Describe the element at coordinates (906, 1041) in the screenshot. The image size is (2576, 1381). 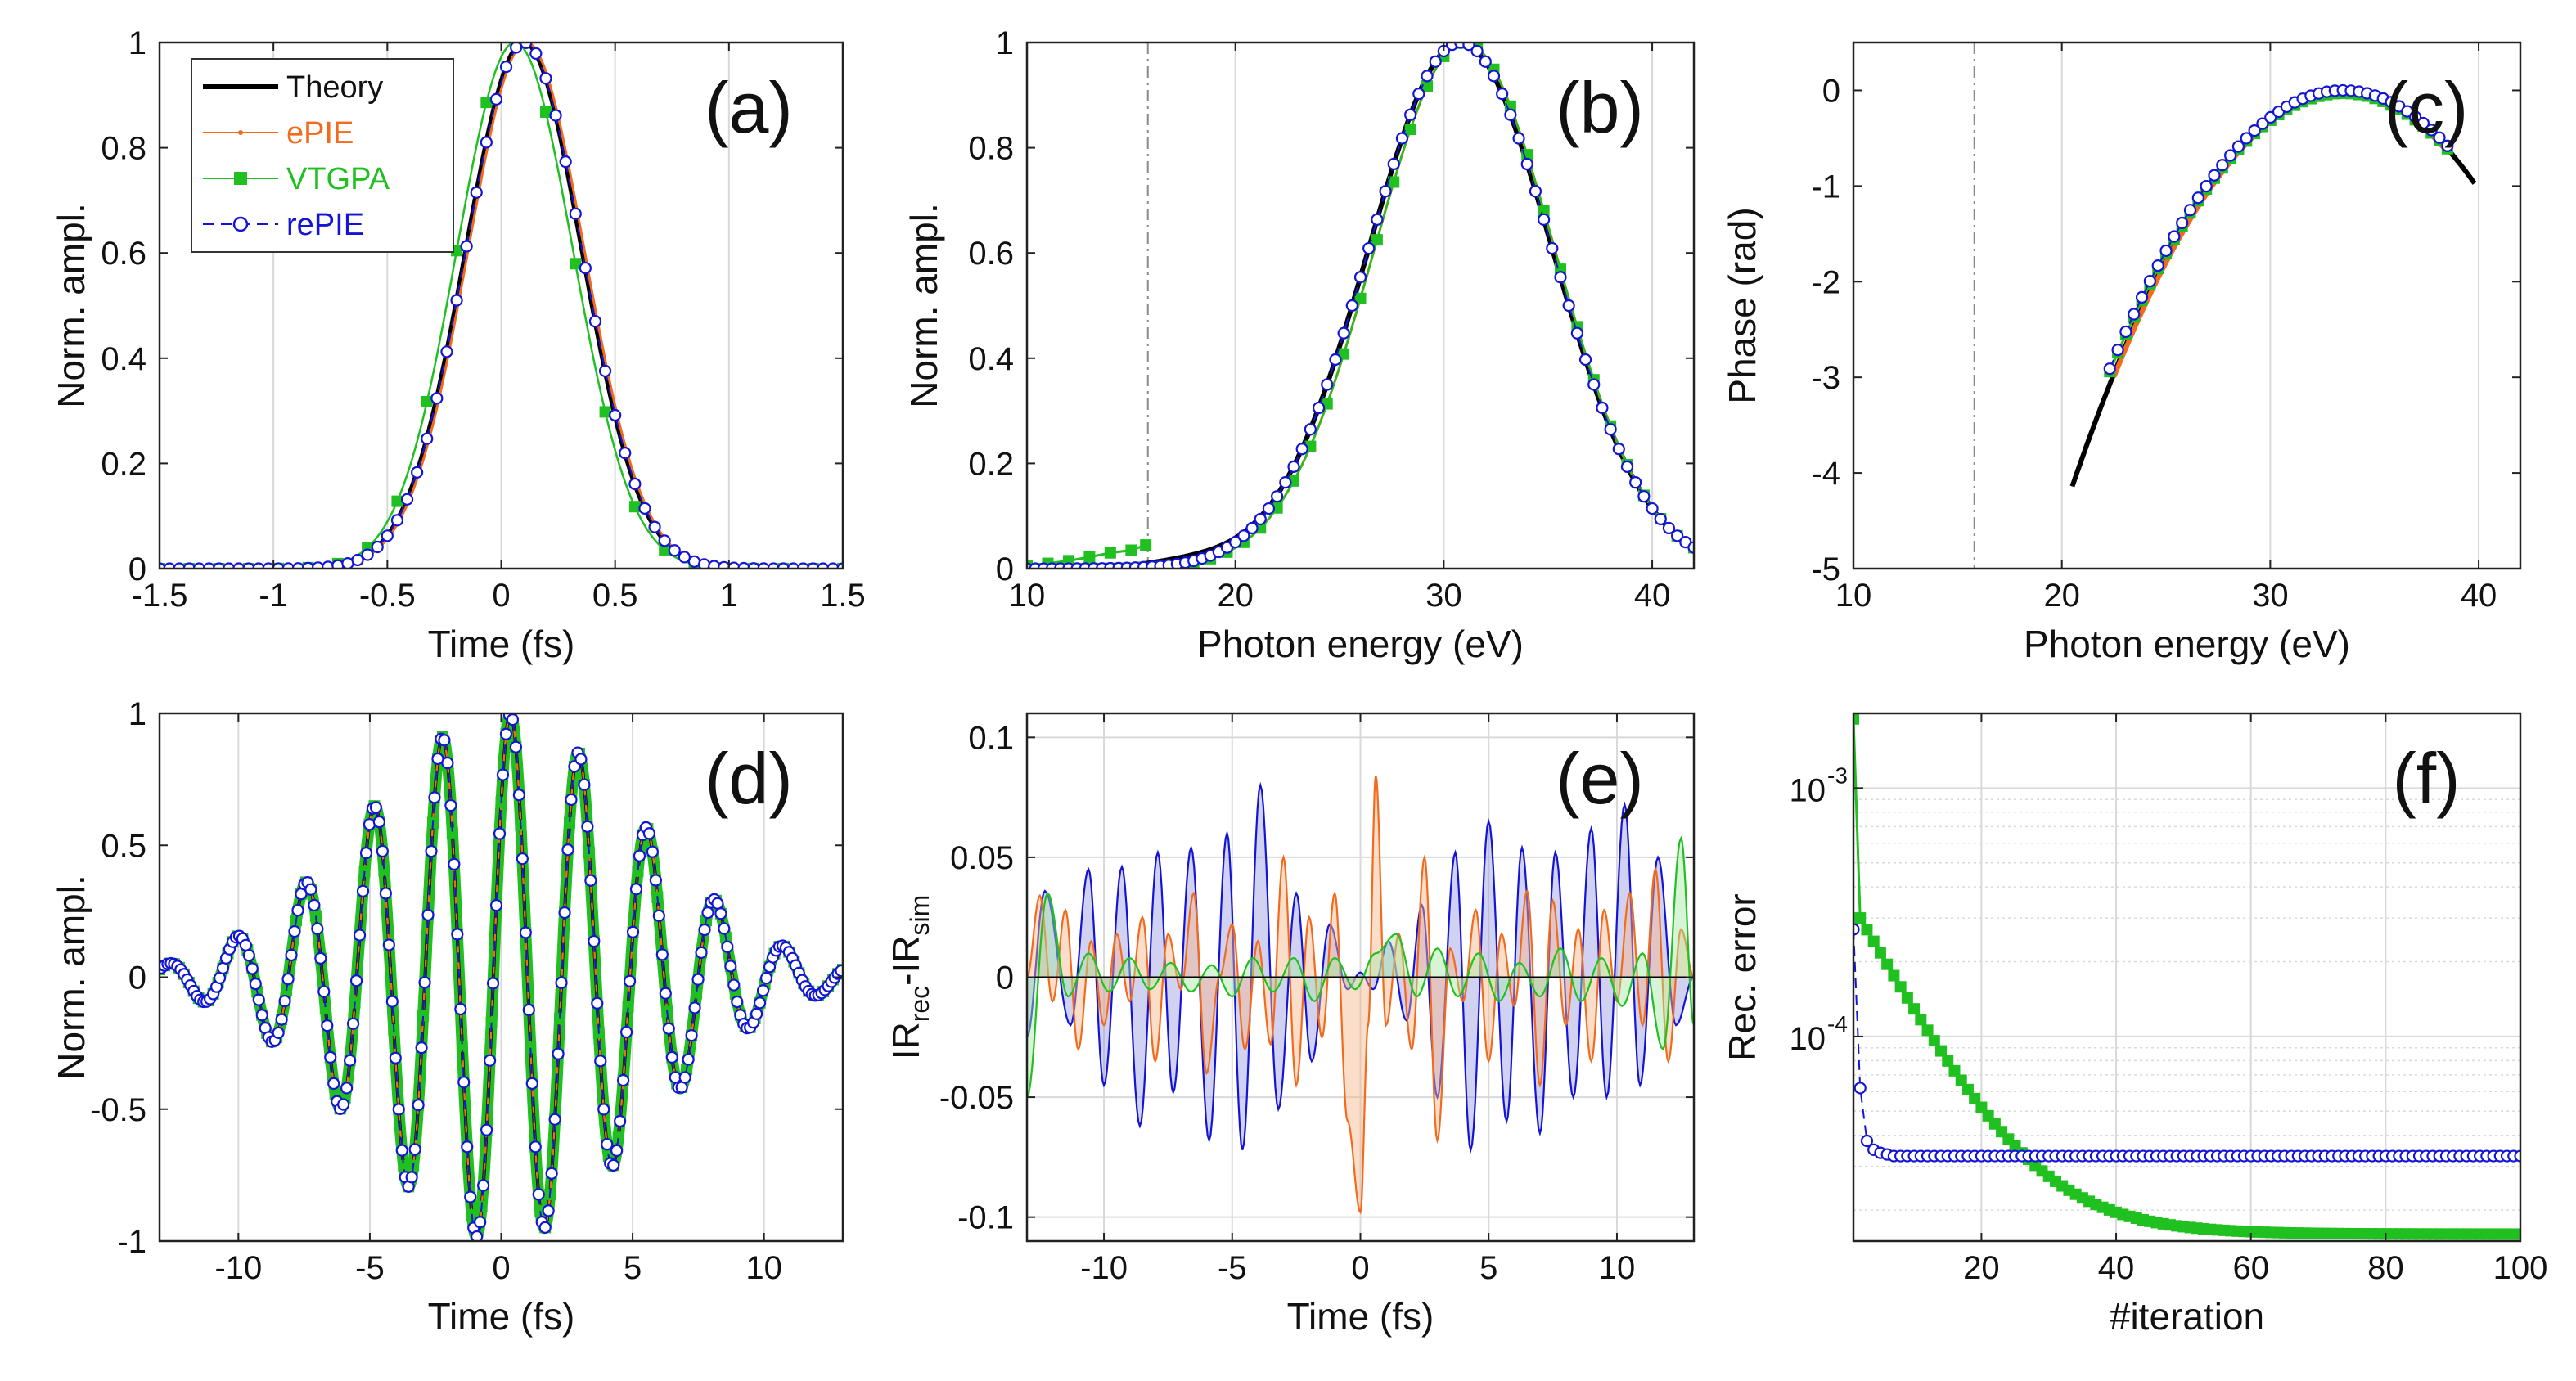
I see `ylabel-part: IR` at that location.